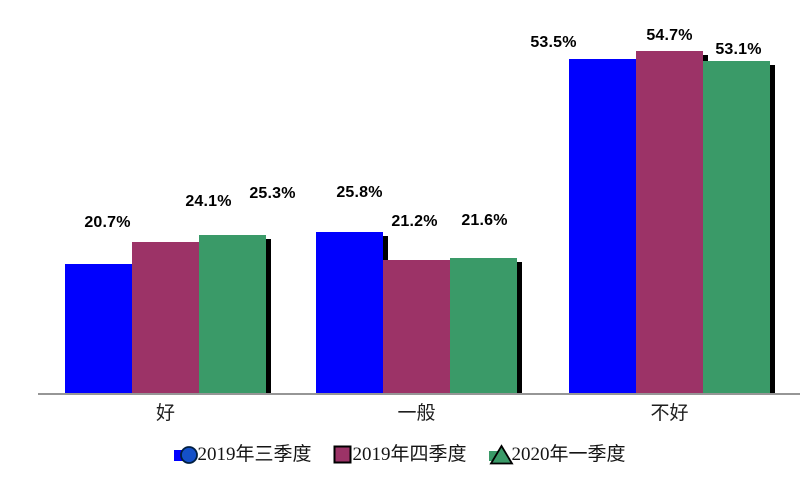 The width and height of the screenshot is (800, 485). Describe the element at coordinates (669, 222) in the screenshot. I see `bar-series2-group3` at that location.